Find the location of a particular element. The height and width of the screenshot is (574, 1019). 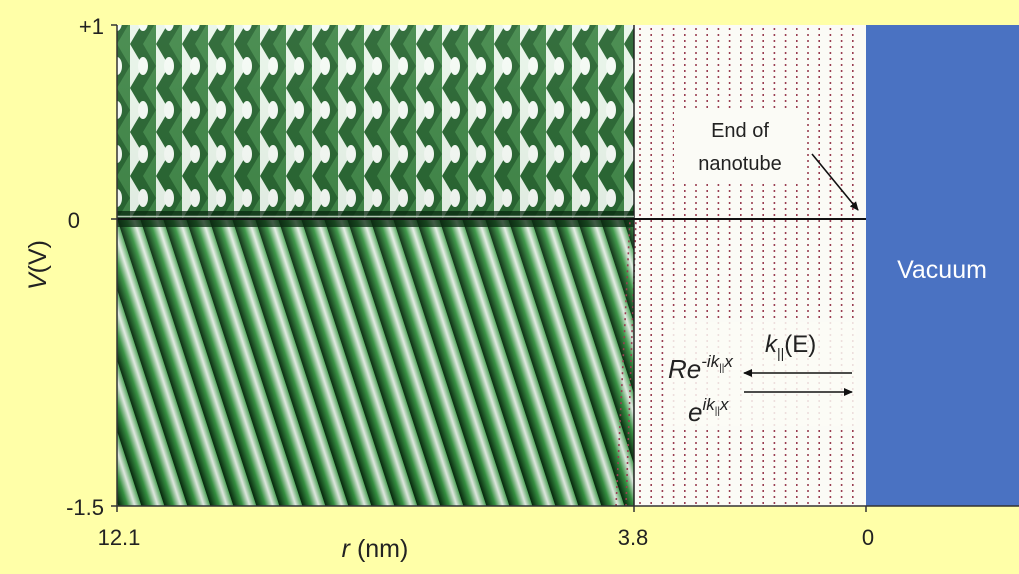

y-tick-label-top: +1 is located at coordinates (91, 26).